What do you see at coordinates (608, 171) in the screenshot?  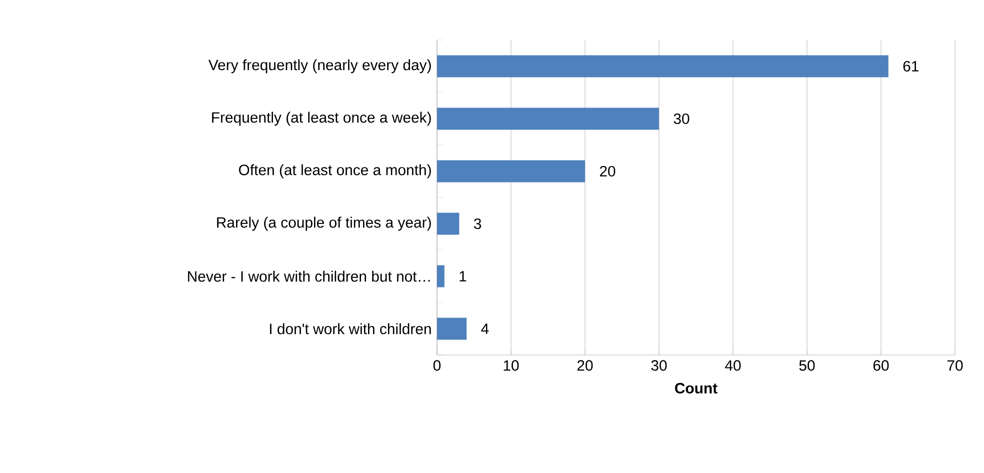 I see `data-label: 20` at bounding box center [608, 171].